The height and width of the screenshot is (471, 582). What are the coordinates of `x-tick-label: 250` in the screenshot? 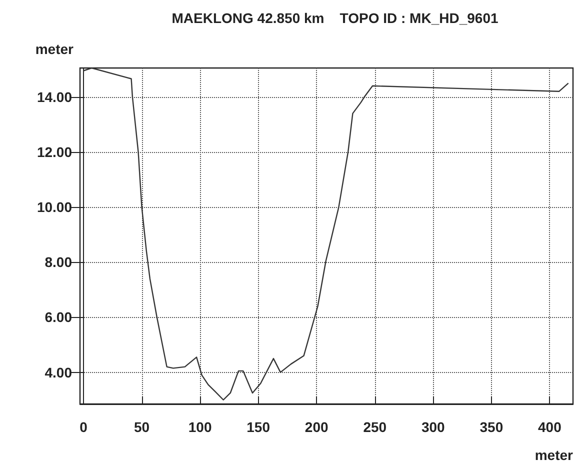 It's located at (375, 427).